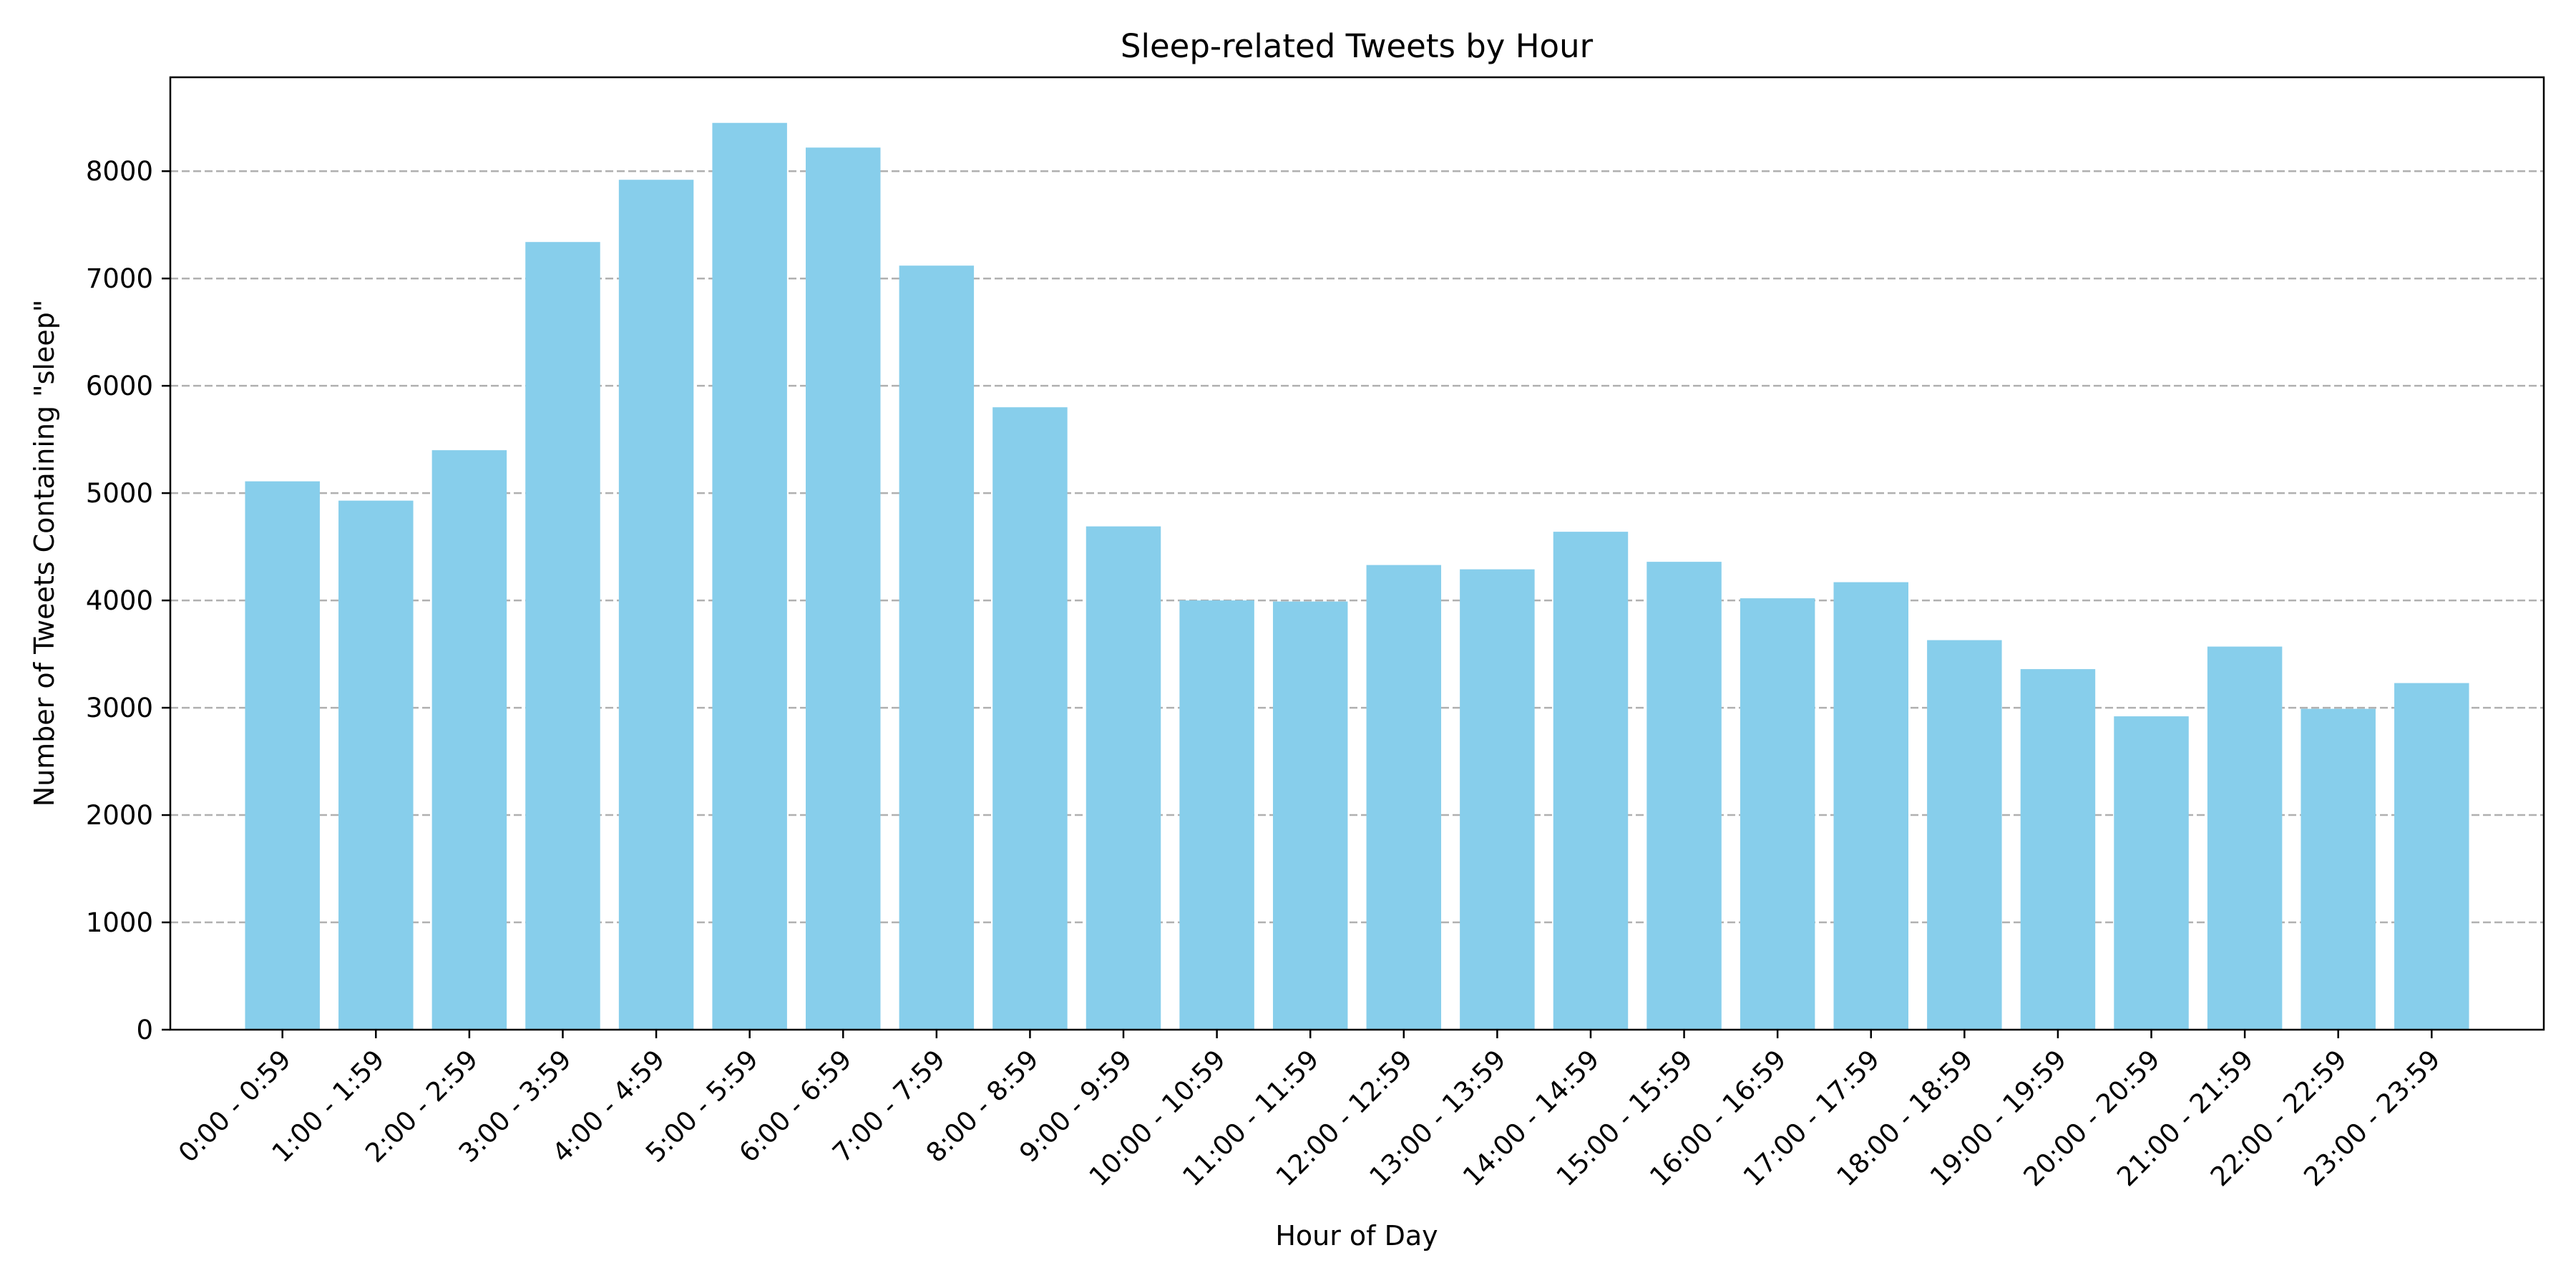 This screenshot has height=1288, width=2576. What do you see at coordinates (119, 708) in the screenshot?
I see `y-tick-label: 3000` at bounding box center [119, 708].